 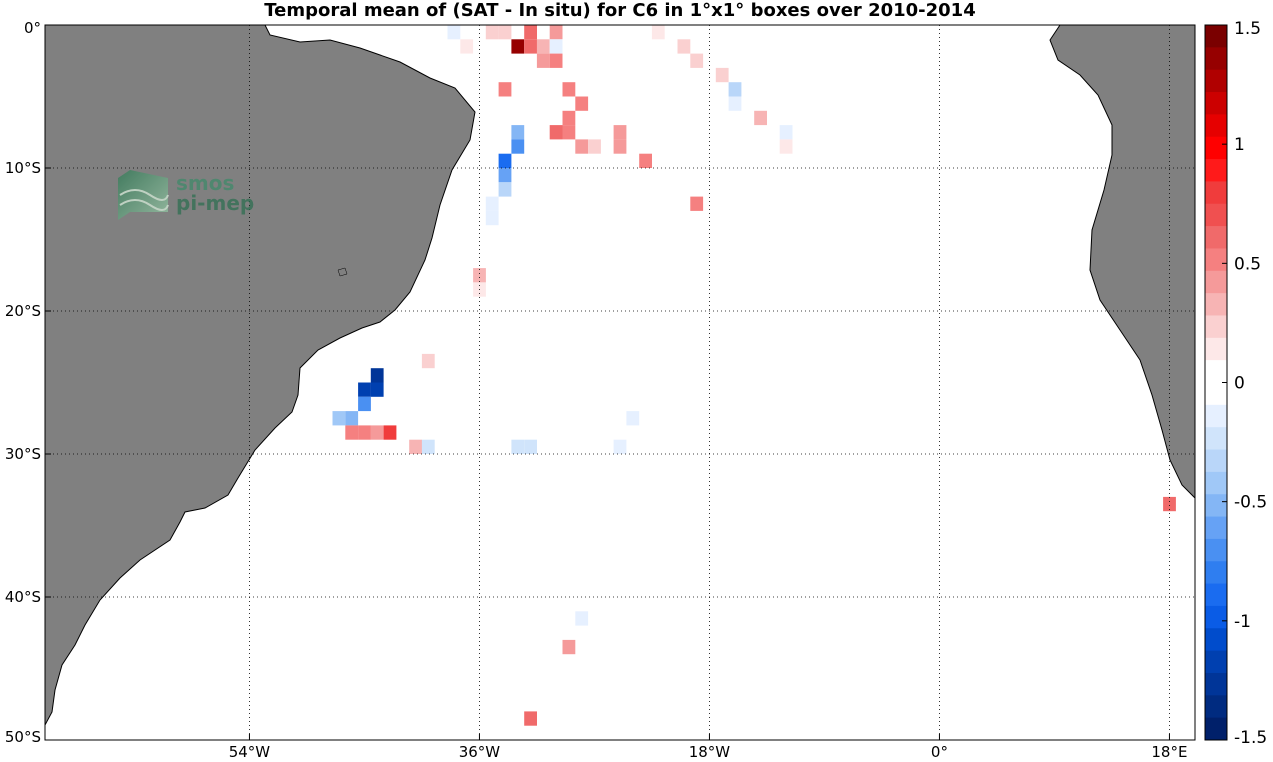 I want to click on colorbar-tick-label: 0.5, so click(x=1247, y=264).